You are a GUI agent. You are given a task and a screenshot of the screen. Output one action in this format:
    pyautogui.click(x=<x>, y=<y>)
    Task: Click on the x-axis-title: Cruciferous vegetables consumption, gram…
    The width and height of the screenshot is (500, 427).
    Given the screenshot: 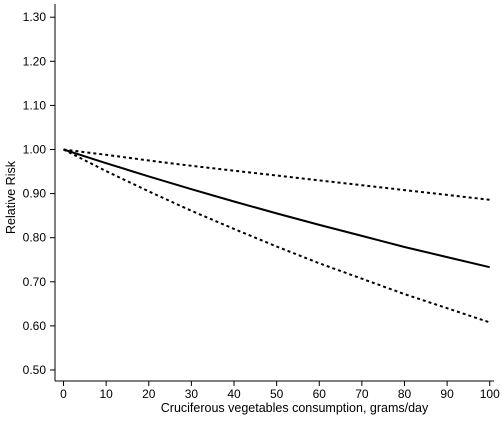 What is the action you would take?
    pyautogui.click(x=295, y=408)
    